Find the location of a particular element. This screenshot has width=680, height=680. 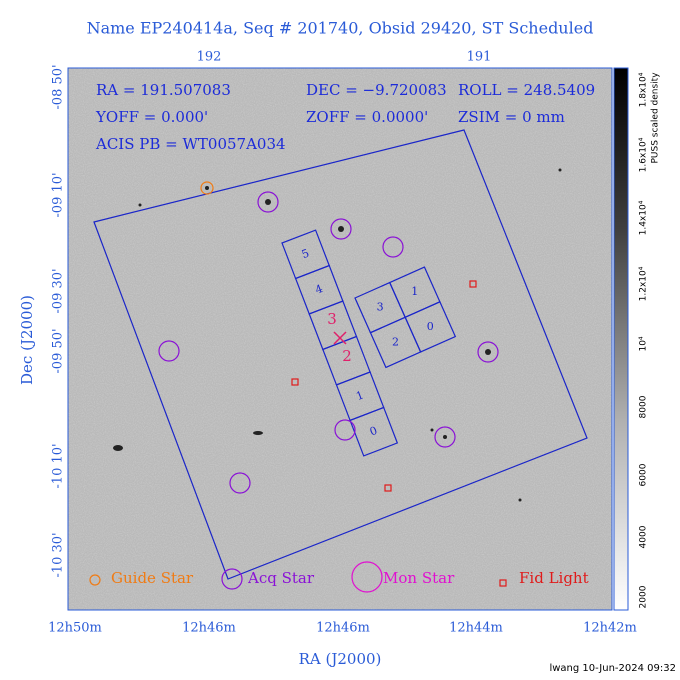

aimpoint is located at coordinates (340, 338).